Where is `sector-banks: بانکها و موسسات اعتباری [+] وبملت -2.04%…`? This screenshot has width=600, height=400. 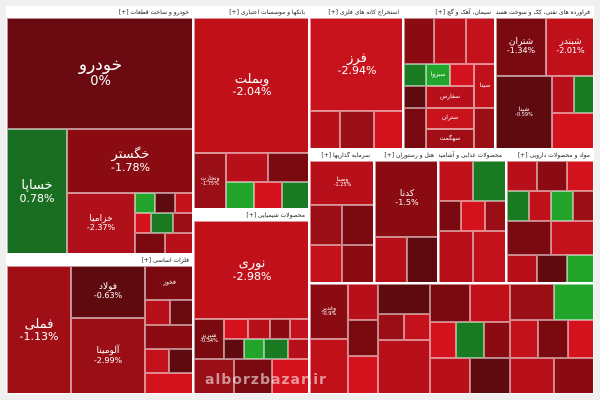 sector-banks: بانکها و موسسات اعتباری [+] وبملت -2.04%… is located at coordinates (251, 107).